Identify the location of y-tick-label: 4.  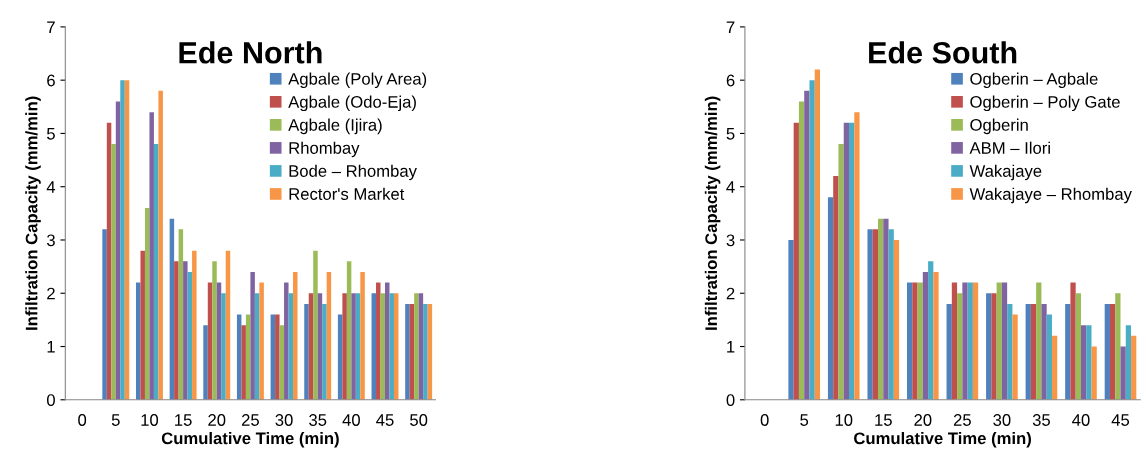
(730, 187).